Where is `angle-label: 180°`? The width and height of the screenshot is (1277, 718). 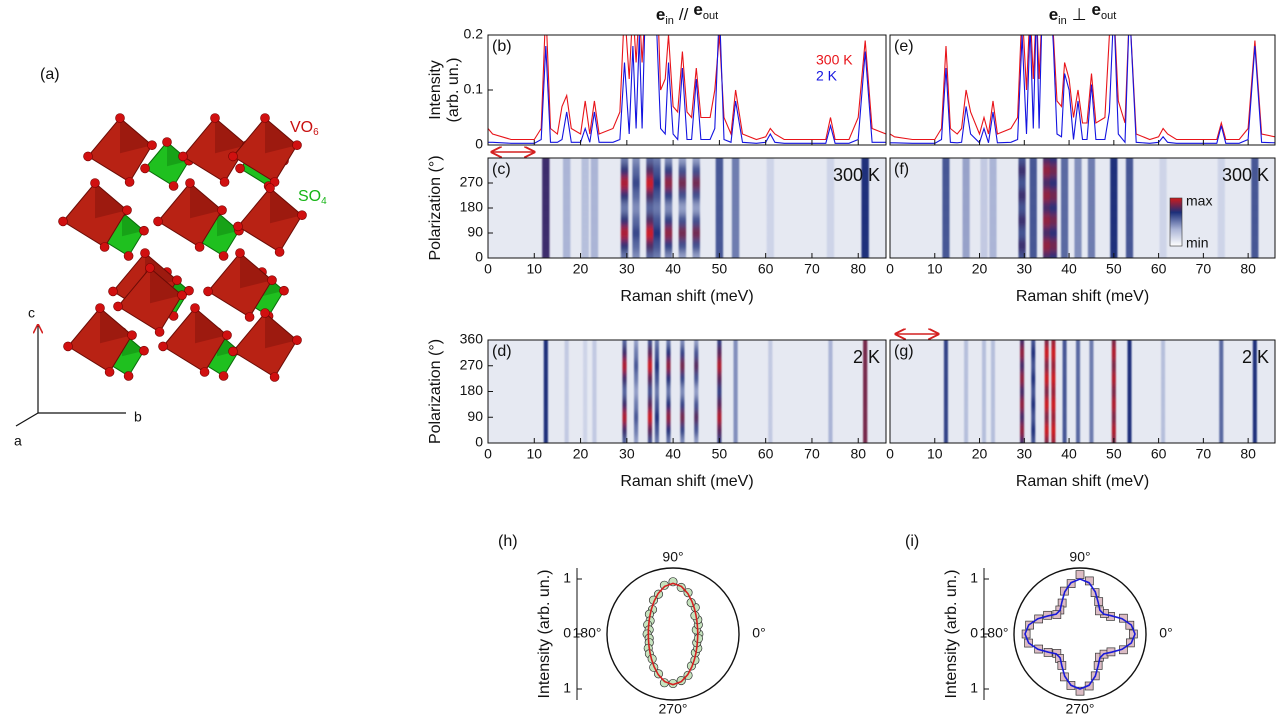 angle-label: 180° is located at coordinates (994, 633).